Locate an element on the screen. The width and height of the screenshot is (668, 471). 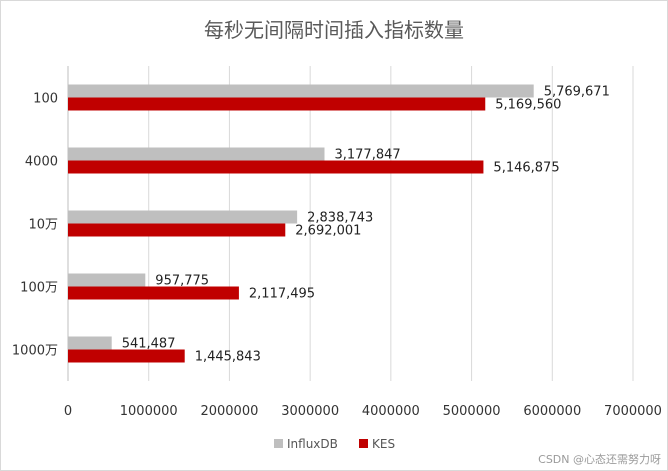
x-tick-label: 7000000 is located at coordinates (633, 411).